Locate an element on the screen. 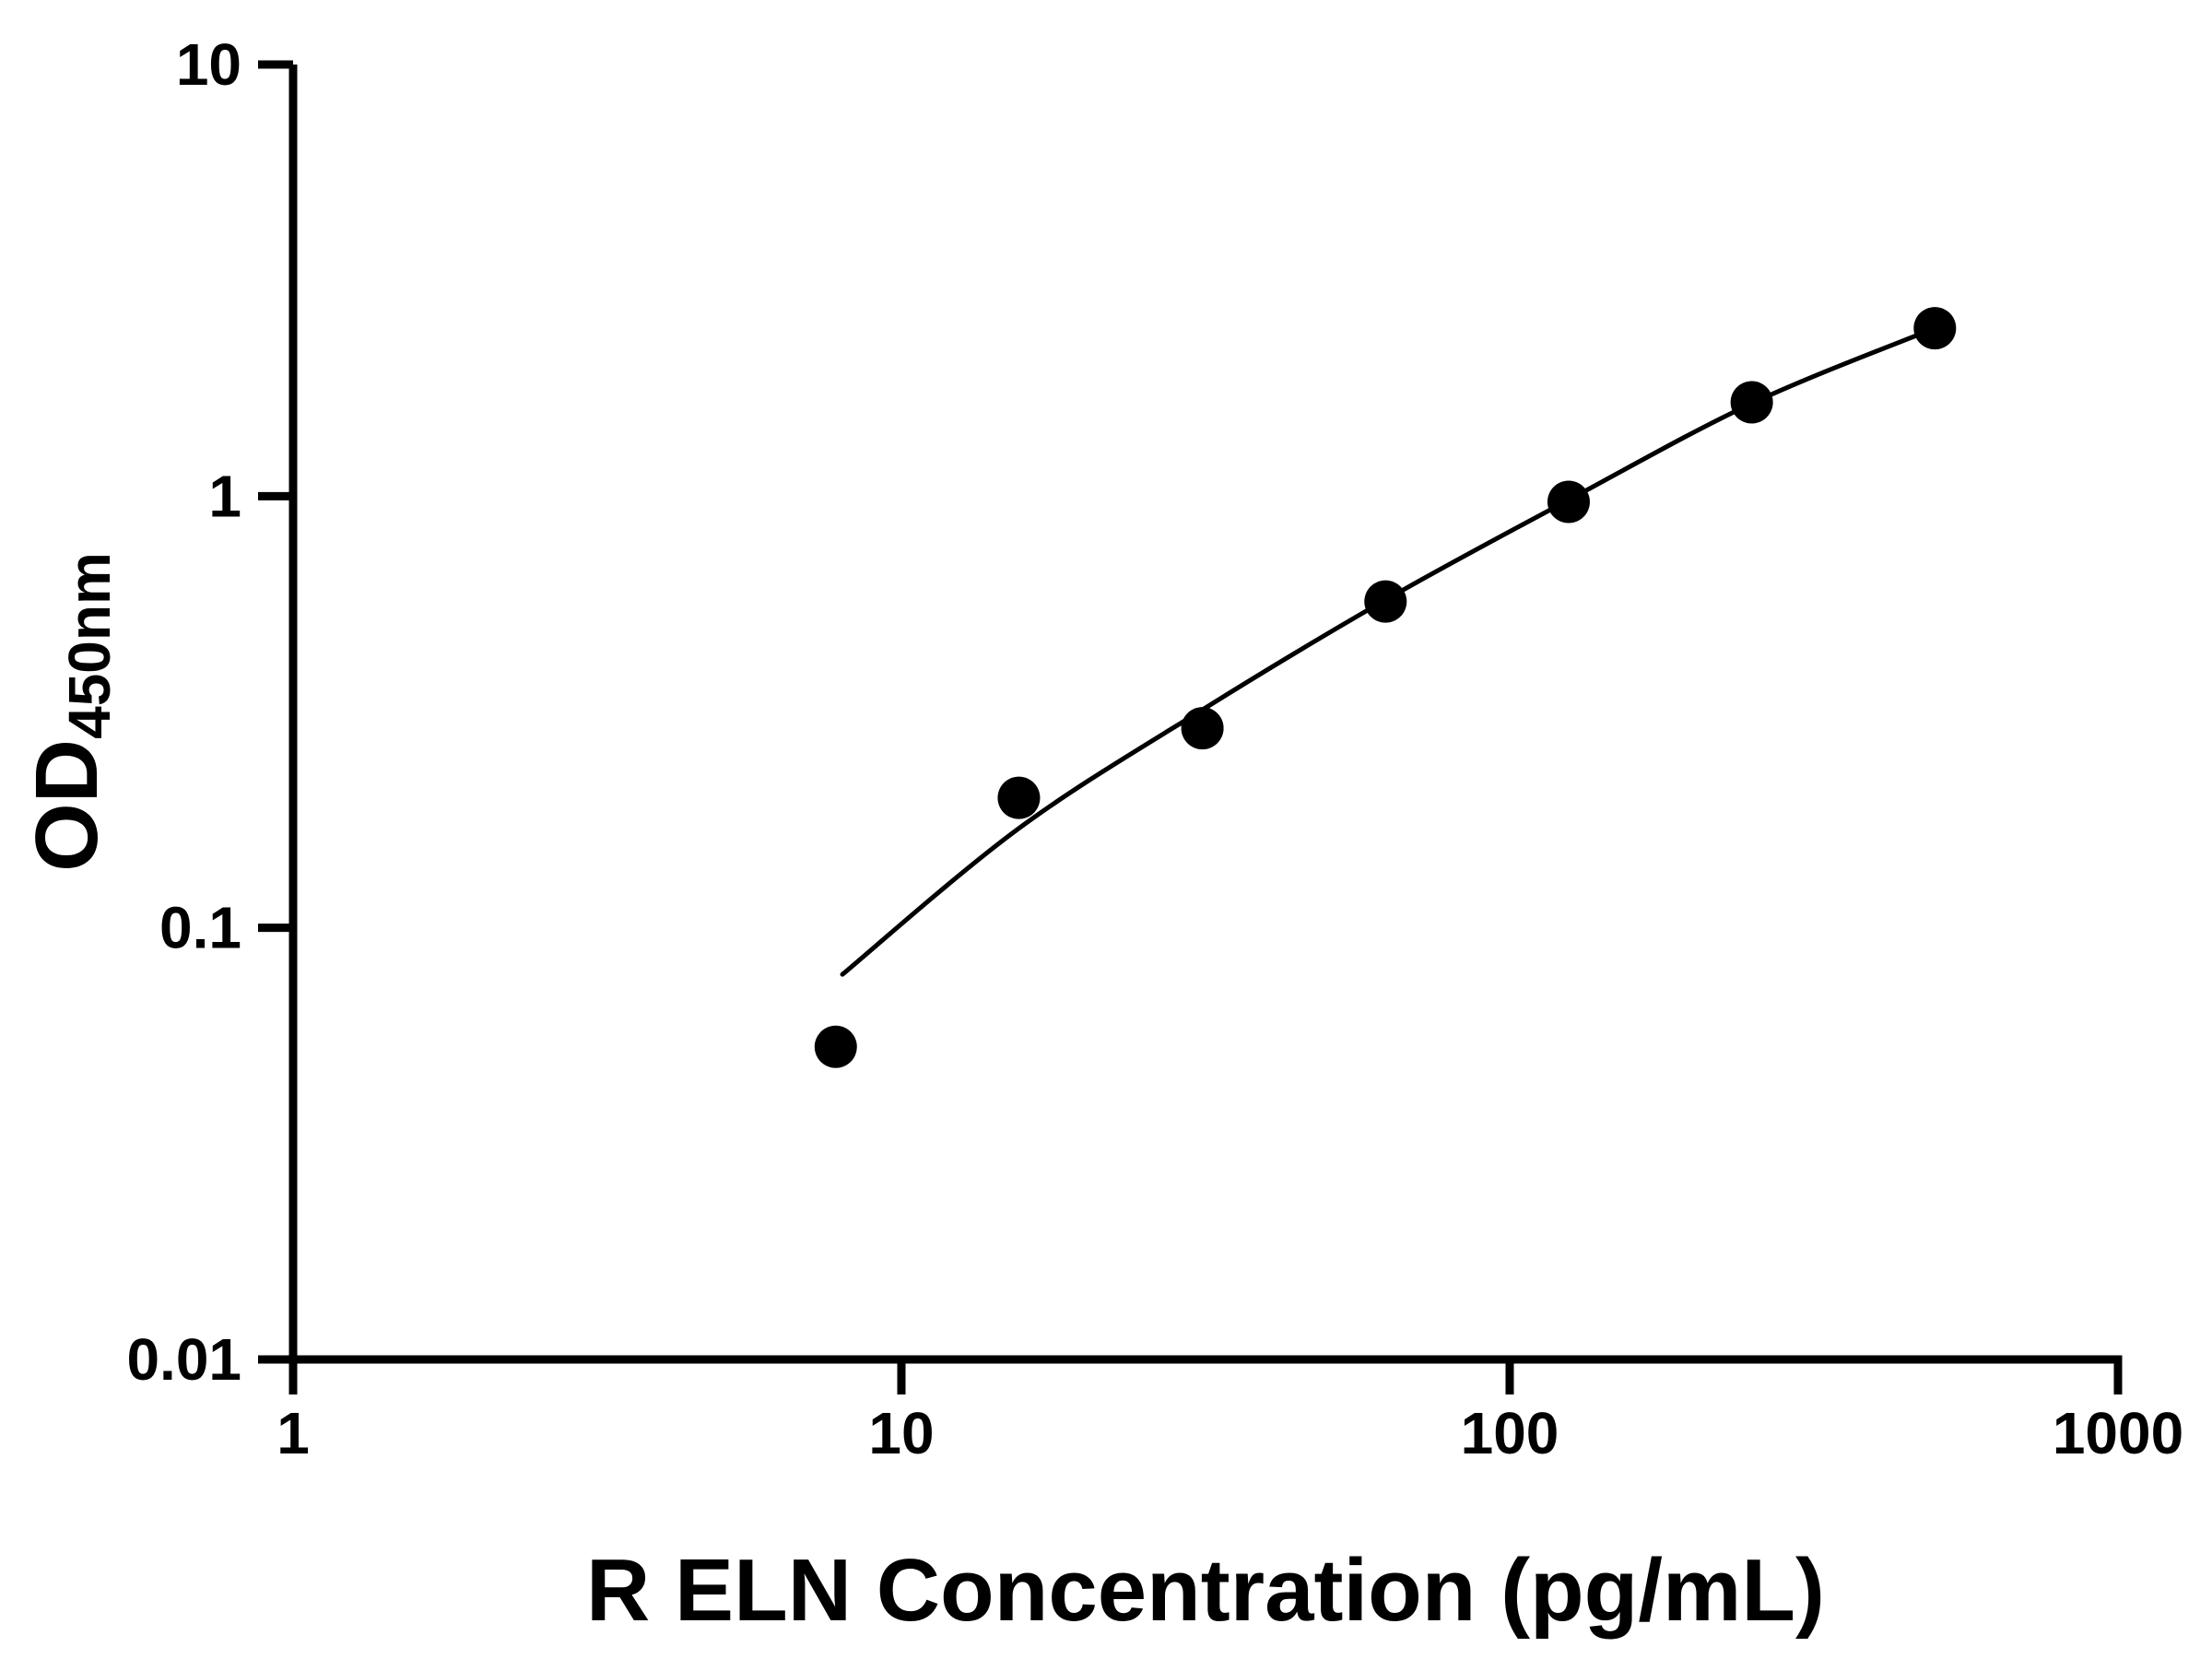  y-axis-title: OD450nm is located at coordinates (70, 712).